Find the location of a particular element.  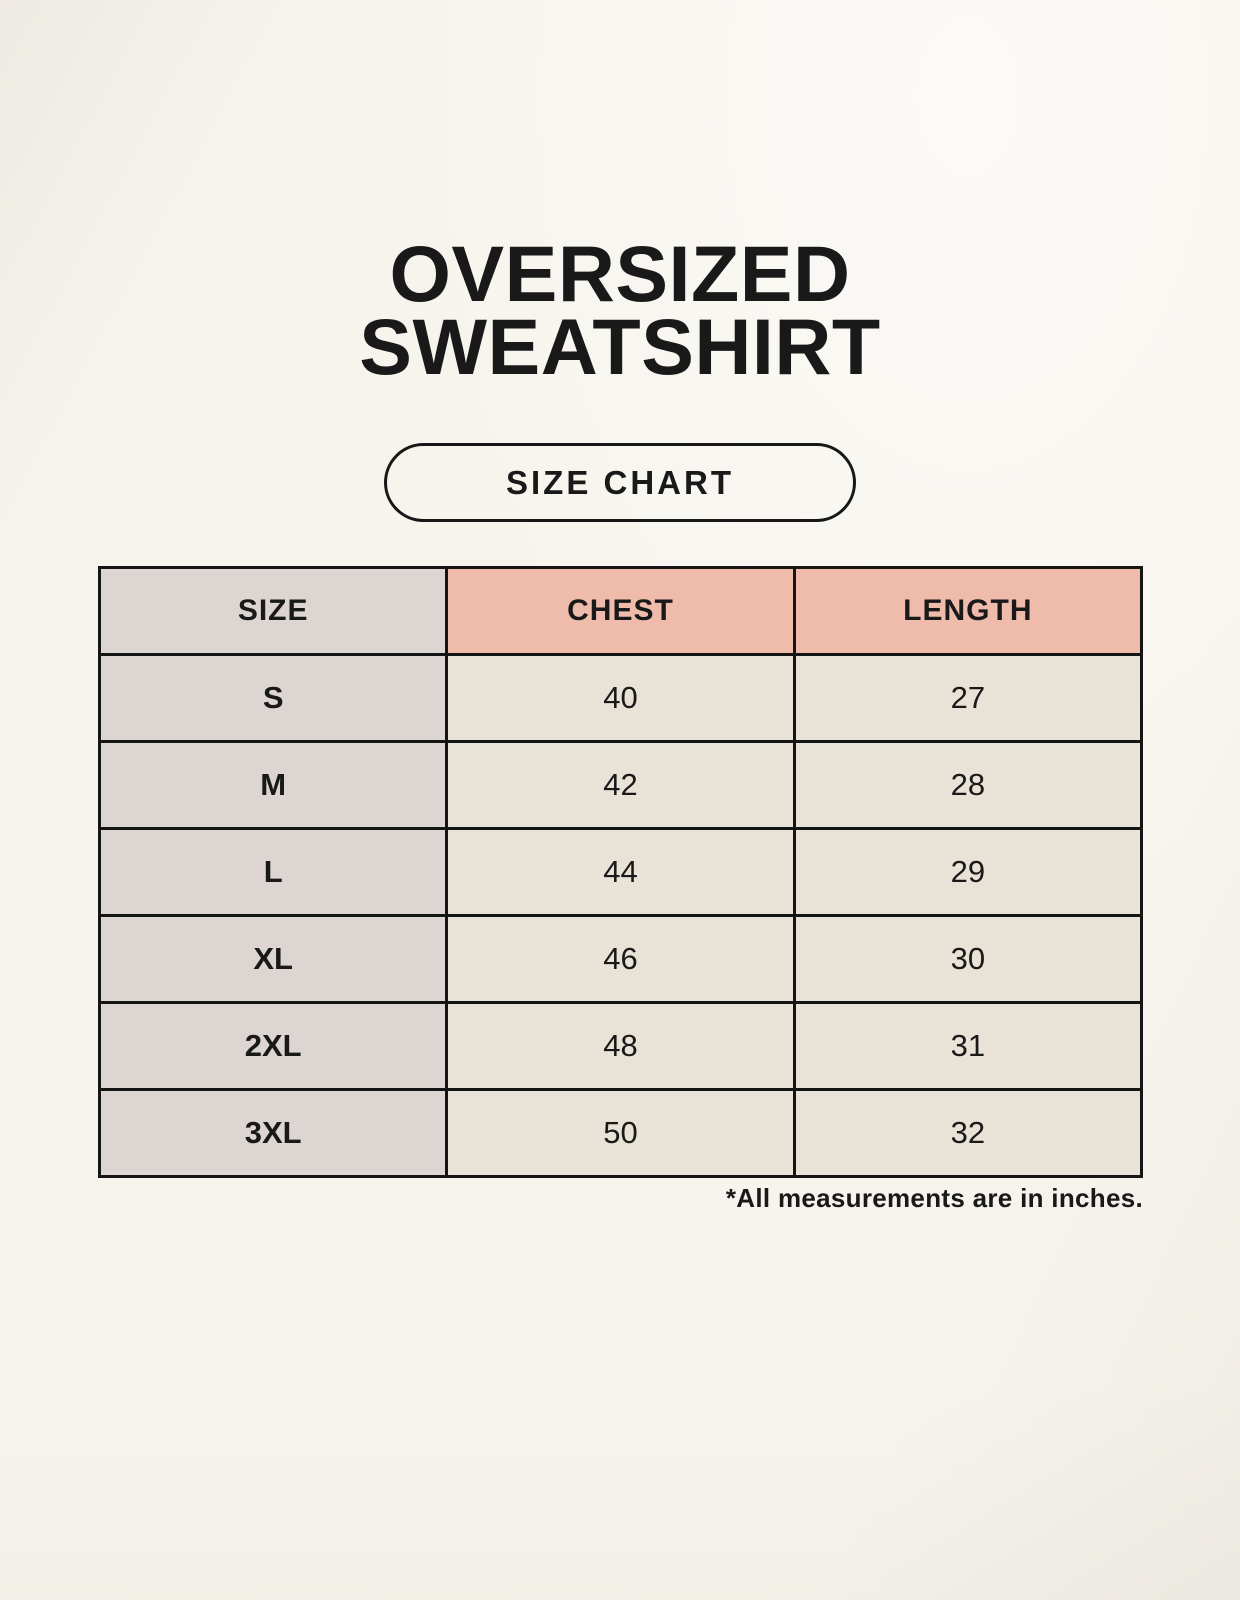

table-row-s: S 40 27 is located at coordinates (620, 698).